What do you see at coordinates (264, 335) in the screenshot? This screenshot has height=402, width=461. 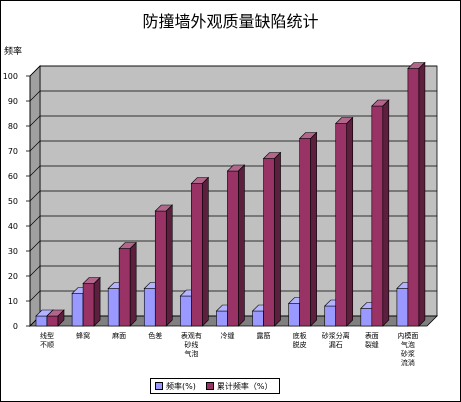 I see `x-tick-label: 露筋` at bounding box center [264, 335].